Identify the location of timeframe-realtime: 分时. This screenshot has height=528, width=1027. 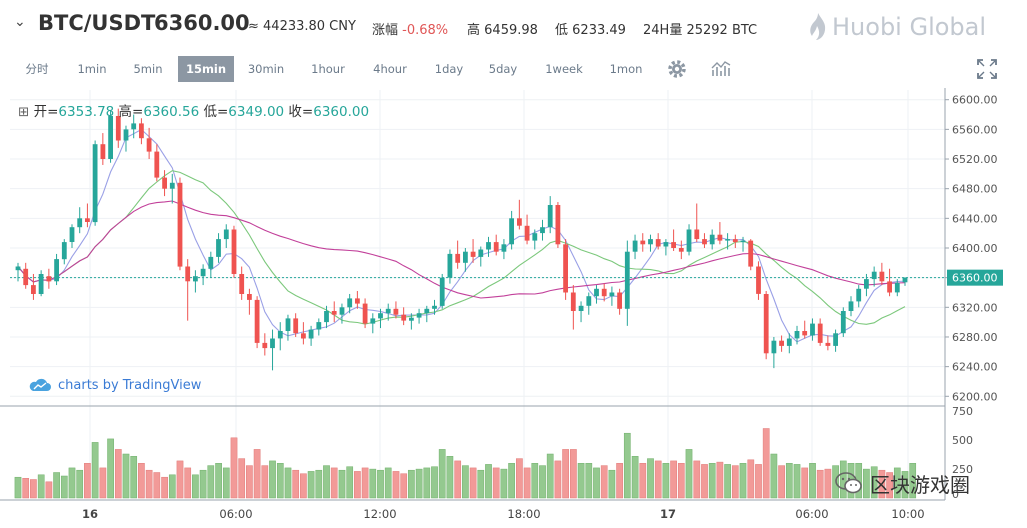
(37, 69).